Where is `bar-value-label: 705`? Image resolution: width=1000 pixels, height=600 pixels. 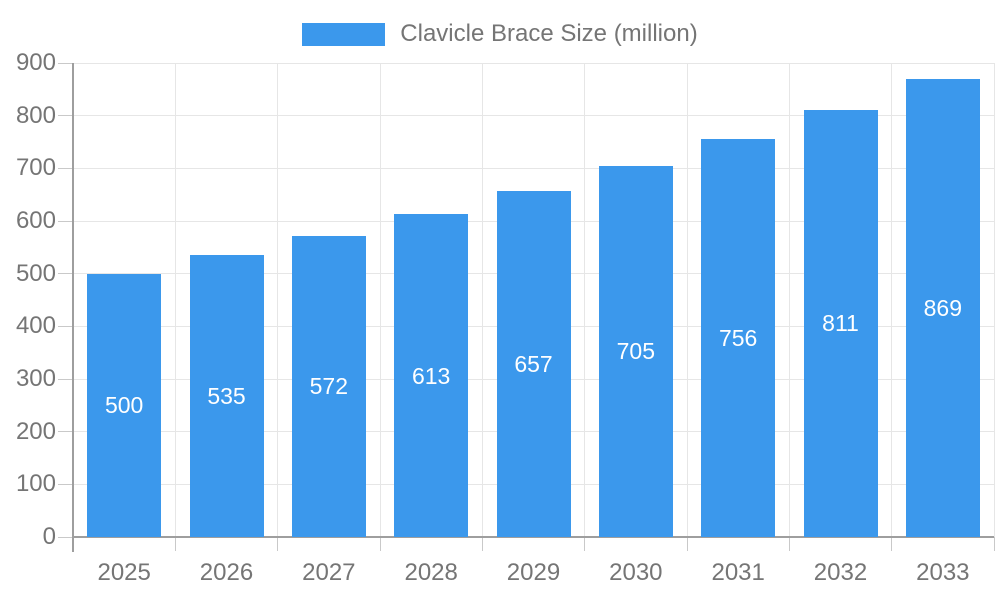 bar-value-label: 705 is located at coordinates (636, 351).